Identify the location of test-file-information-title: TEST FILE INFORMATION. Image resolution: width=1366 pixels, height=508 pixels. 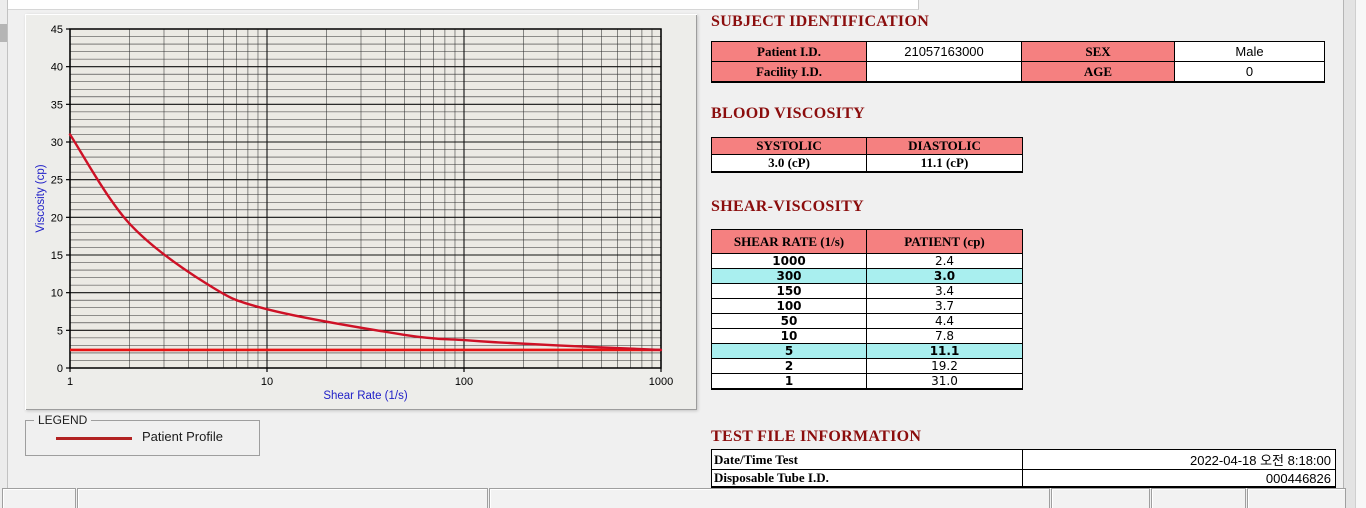
(816, 436).